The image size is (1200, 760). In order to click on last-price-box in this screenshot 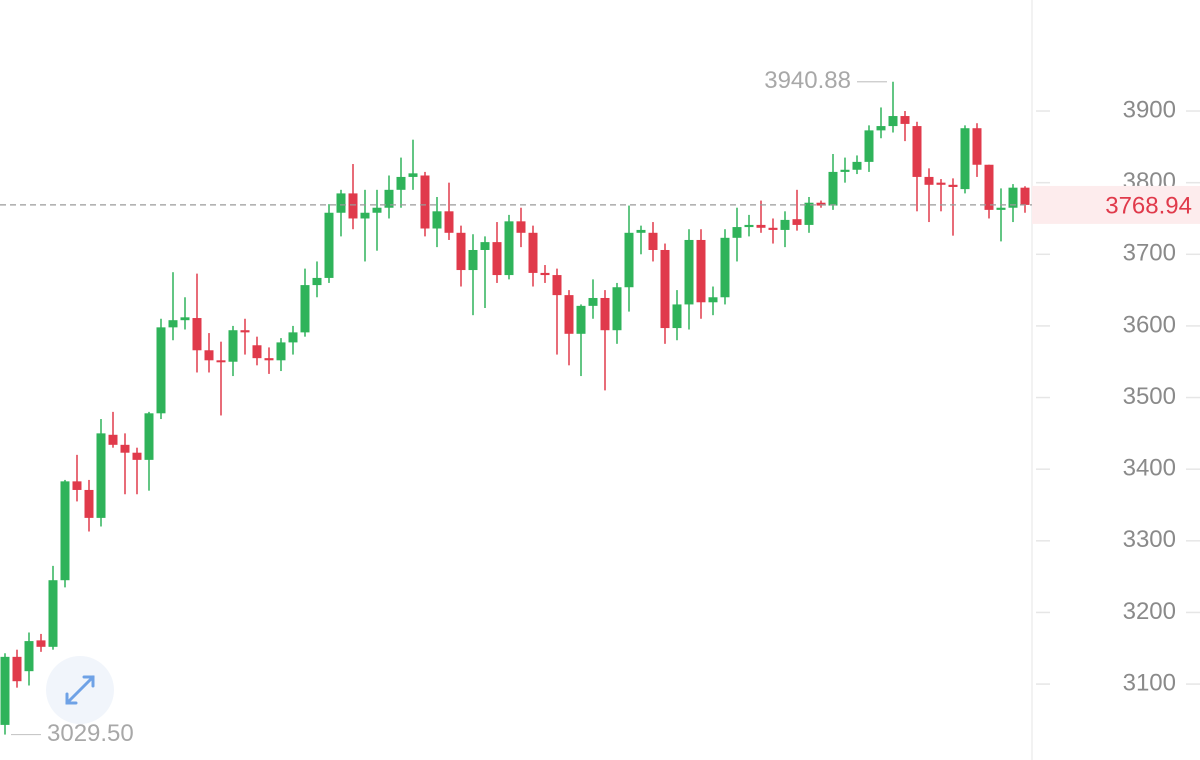, I will do `click(1116, 204)`.